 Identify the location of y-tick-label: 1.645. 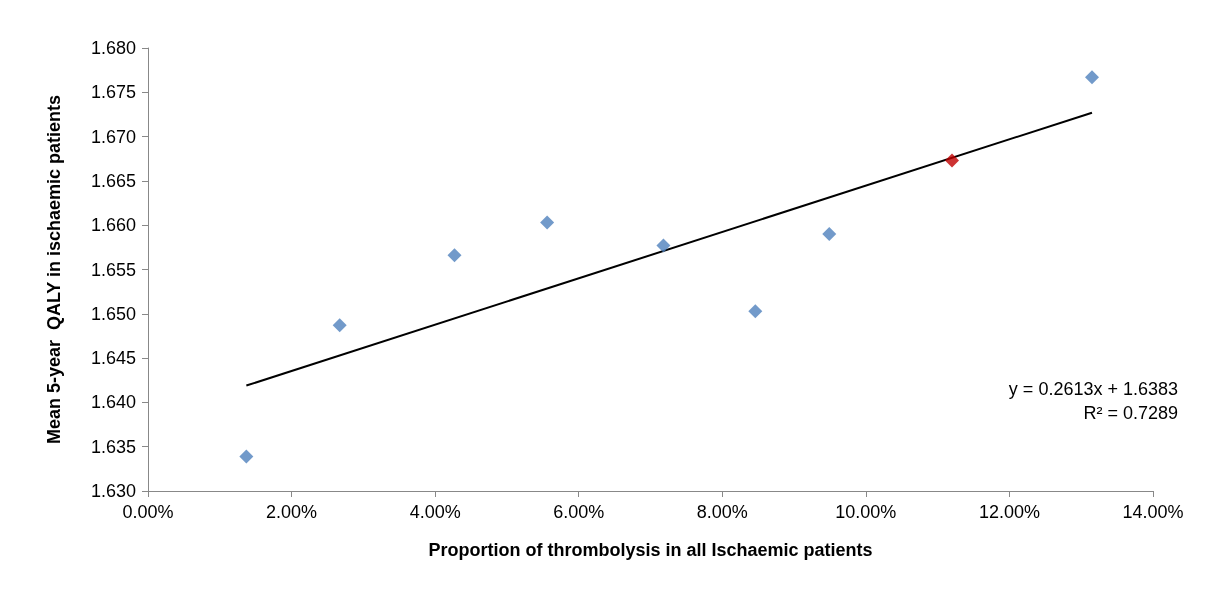
(113, 358).